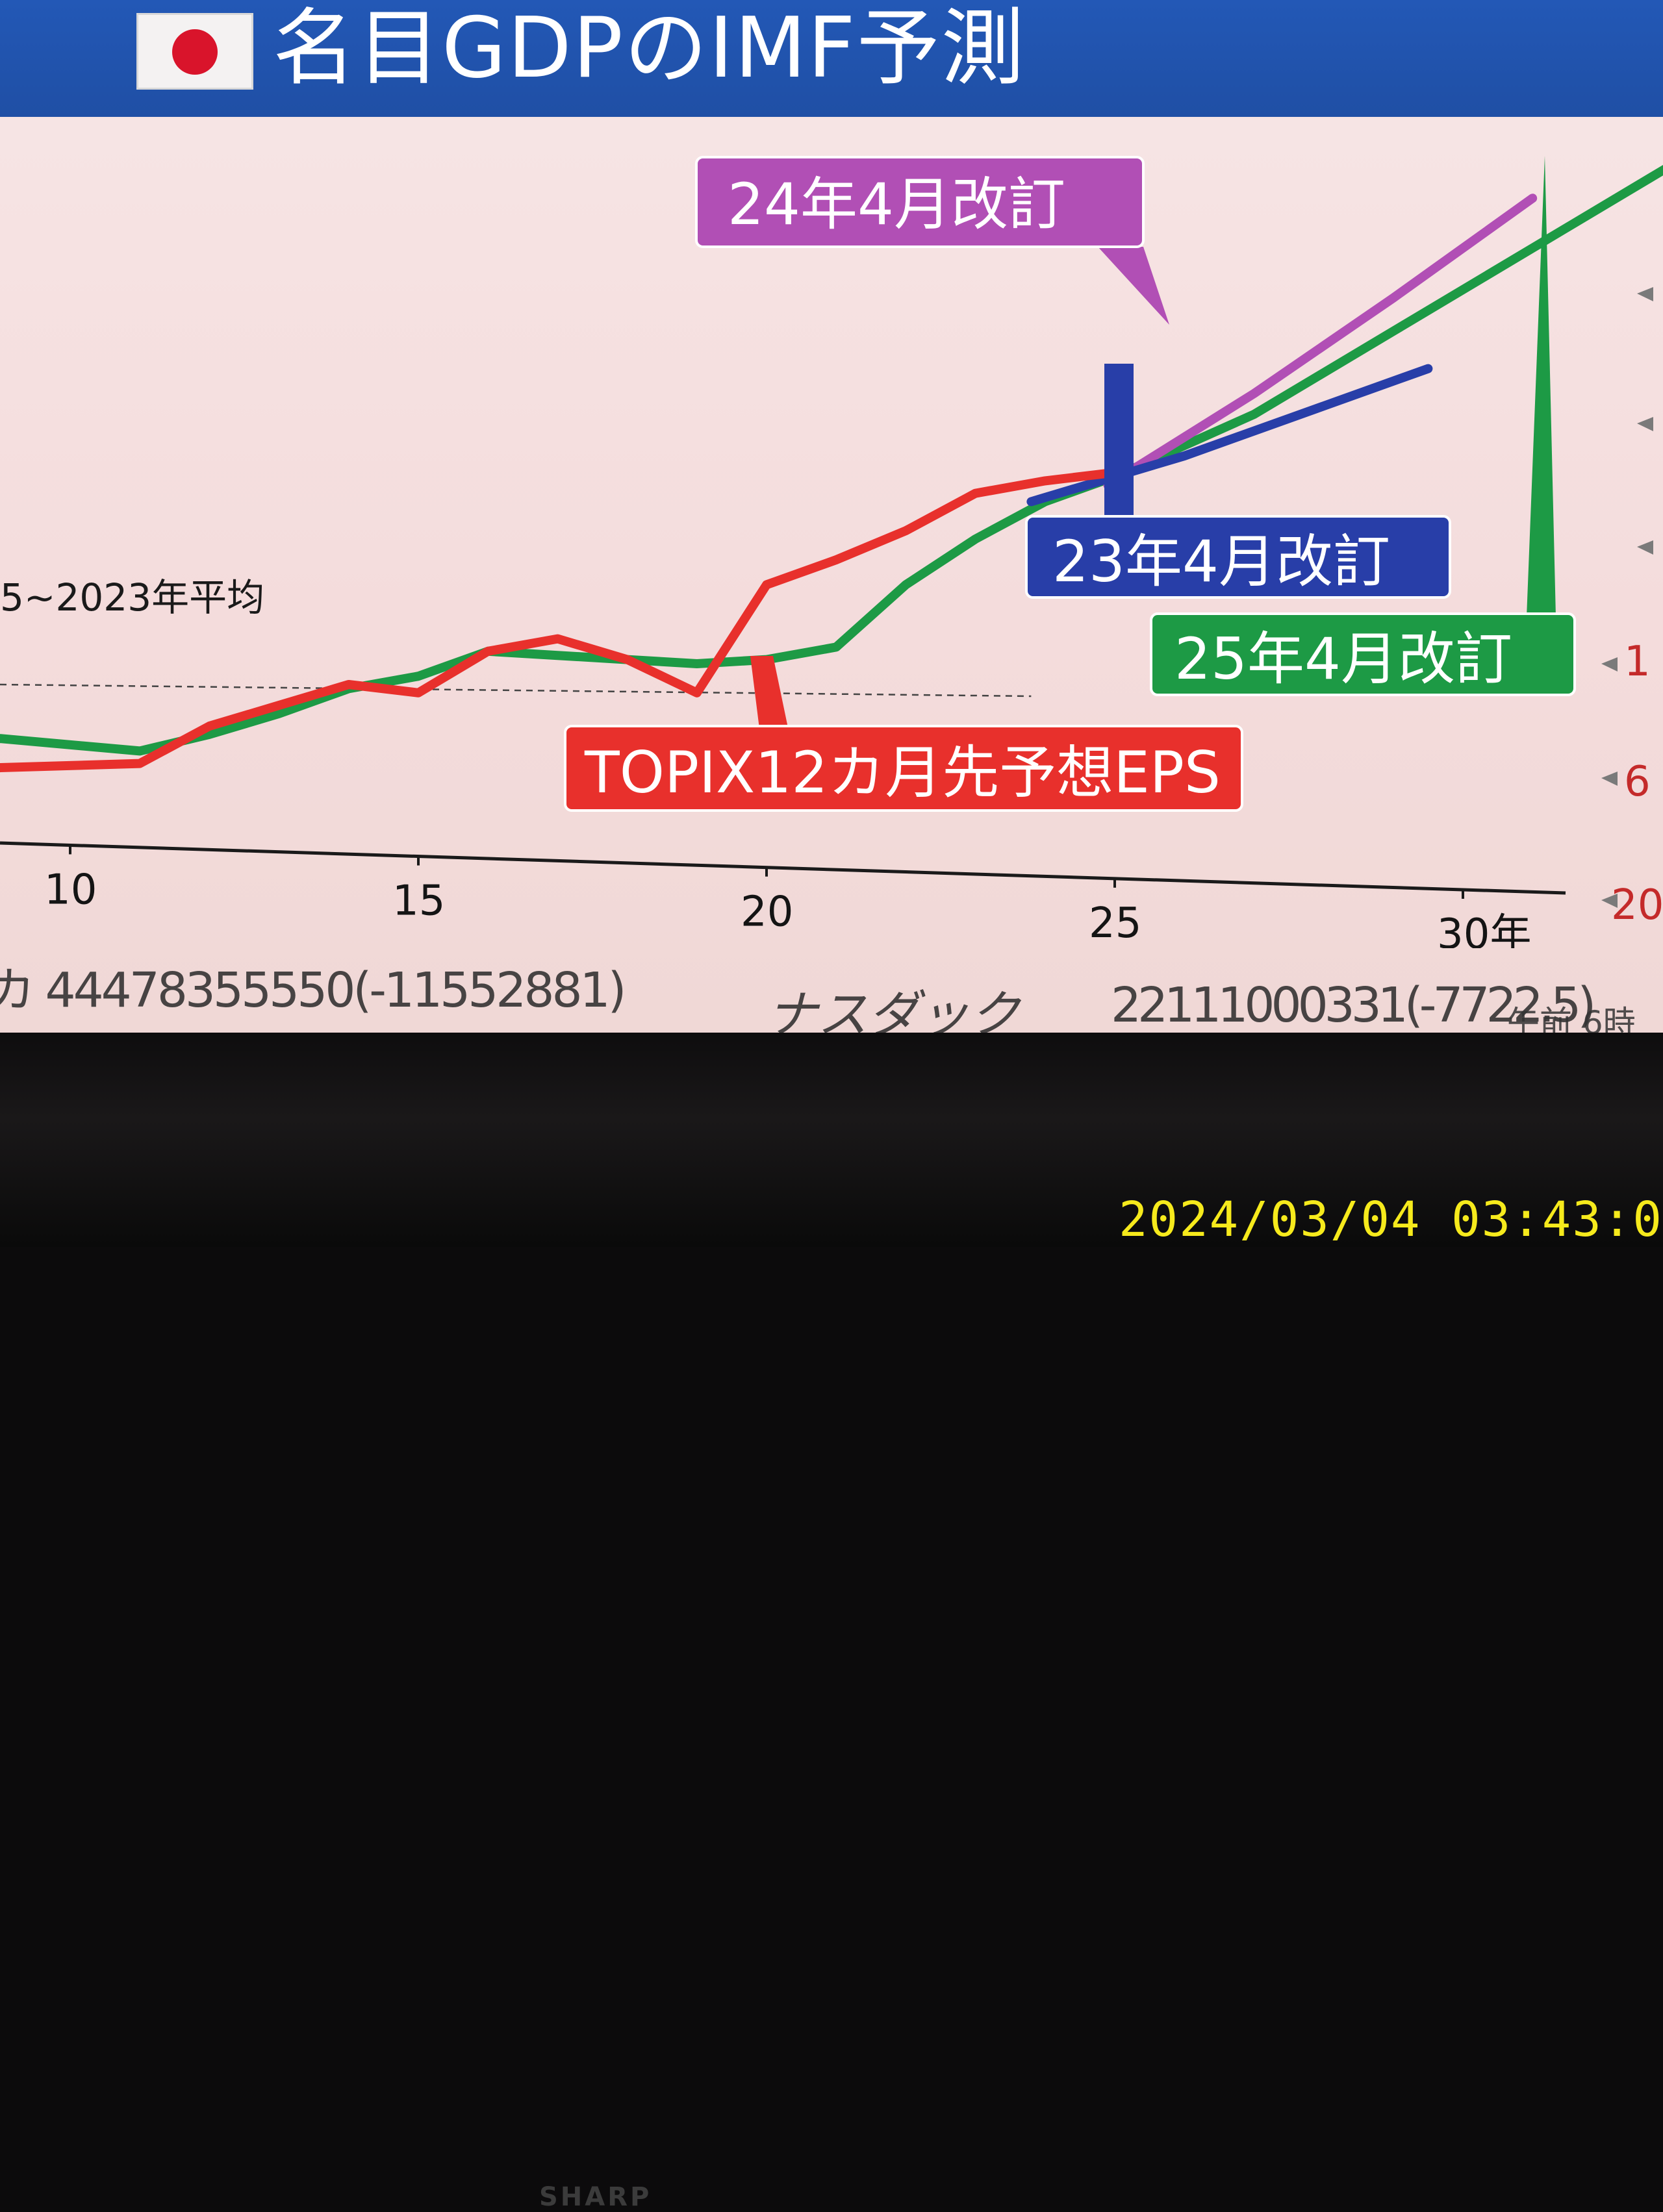  Describe the element at coordinates (1391, 1220) in the screenshot. I see `camera-timestamp: 2024/03/04 03:43:02` at that location.